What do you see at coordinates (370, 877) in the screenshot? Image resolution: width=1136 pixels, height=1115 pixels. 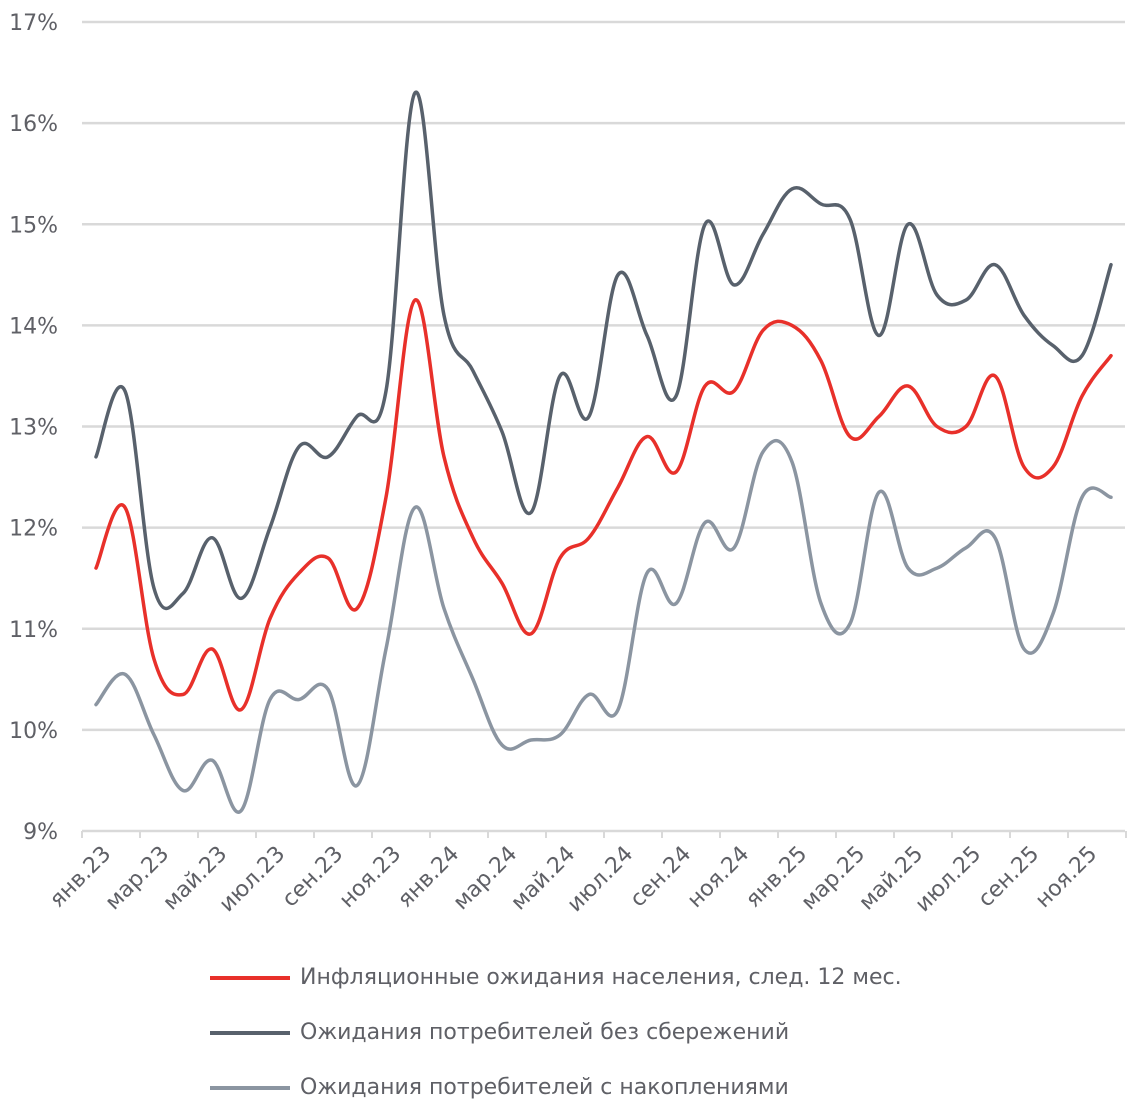 I see `x-tick-label: ноя.23` at bounding box center [370, 877].